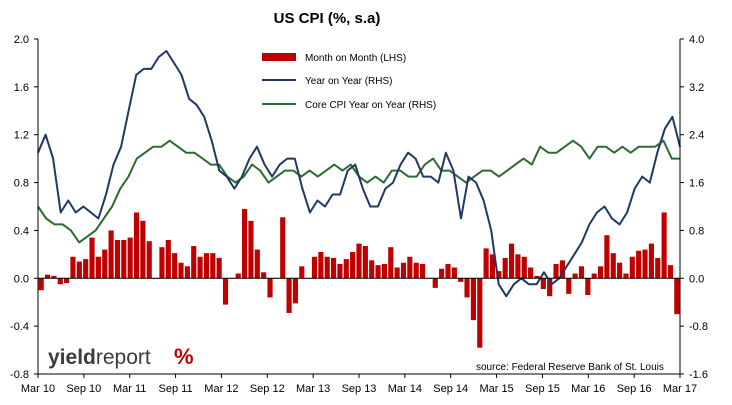 This screenshot has height=405, width=732. What do you see at coordinates (588, 389) in the screenshot?
I see `x-tick-label: Mar 16` at bounding box center [588, 389].